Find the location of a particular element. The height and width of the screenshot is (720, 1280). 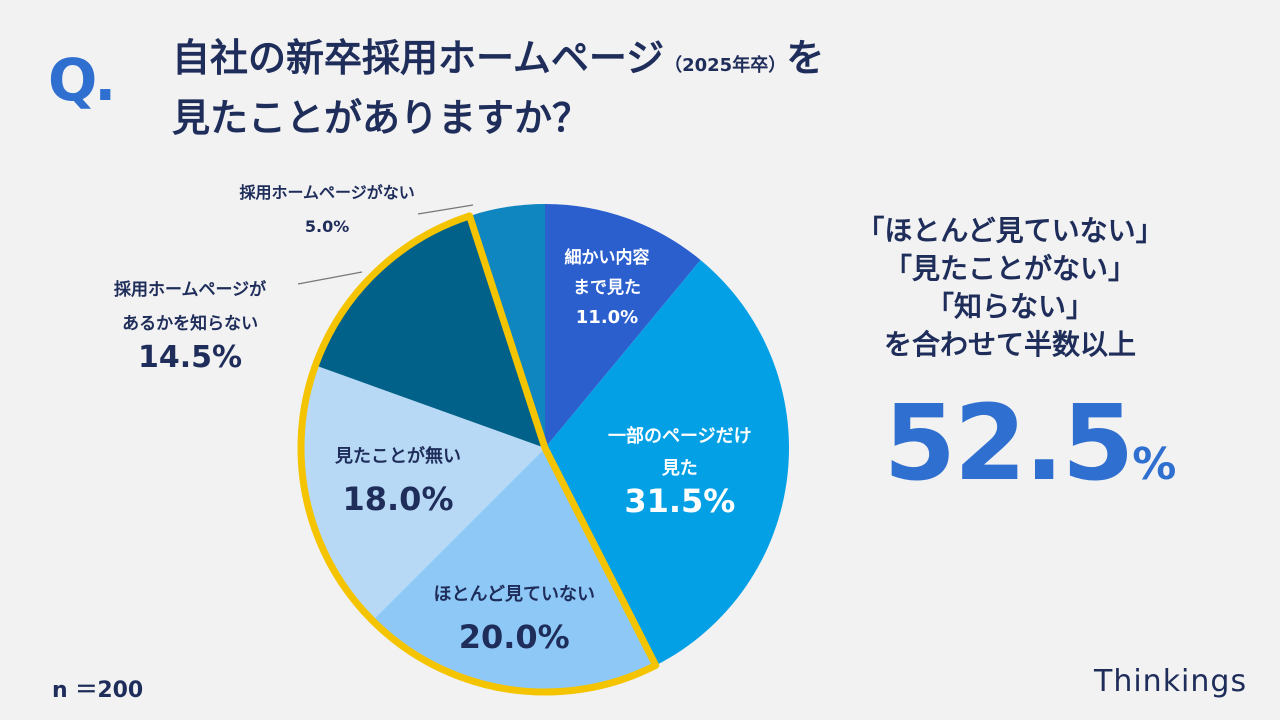

slice-label-text: 見た is located at coordinates (679, 468).